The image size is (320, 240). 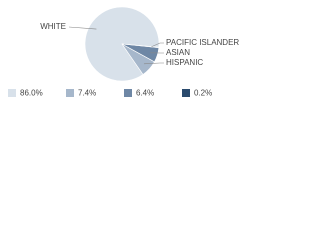 I want to click on legend-label: 86.0%, so click(x=31, y=93).